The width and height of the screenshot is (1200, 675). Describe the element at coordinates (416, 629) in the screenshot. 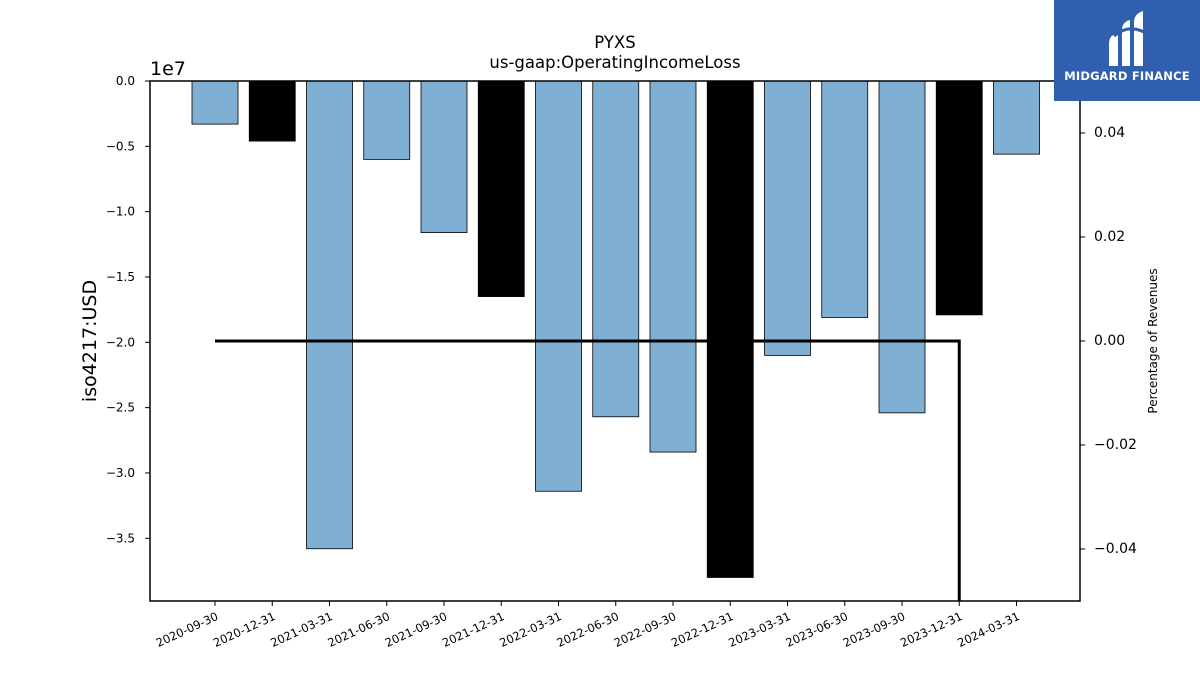

I see `x-tick-label: 2021-09-30` at that location.